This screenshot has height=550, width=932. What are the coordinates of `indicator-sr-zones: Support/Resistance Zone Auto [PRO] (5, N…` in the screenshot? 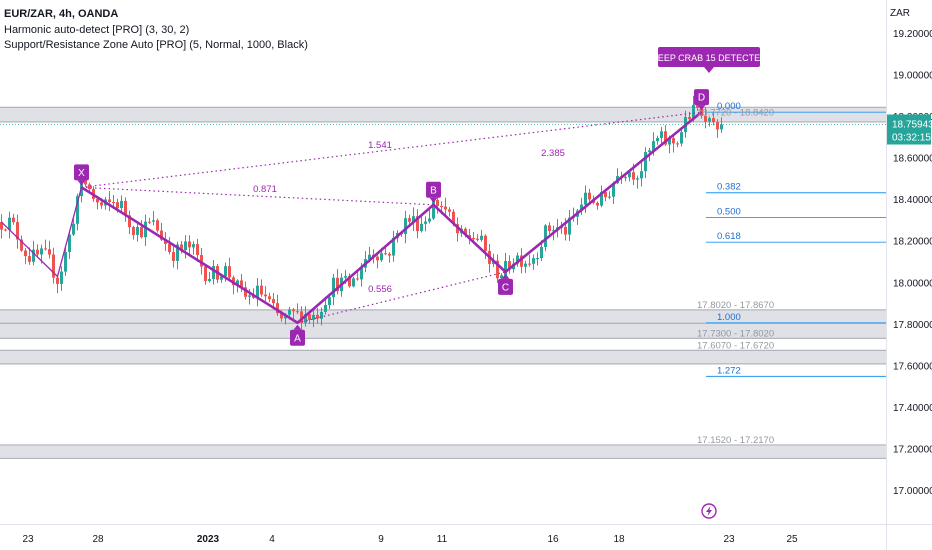 It's located at (156, 45).